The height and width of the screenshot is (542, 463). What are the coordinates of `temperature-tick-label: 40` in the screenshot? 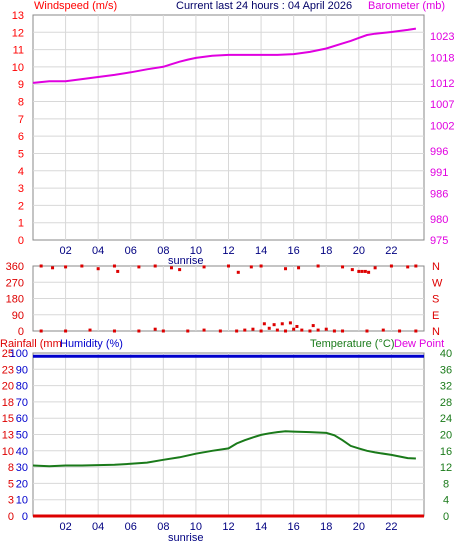 It's located at (446, 354).